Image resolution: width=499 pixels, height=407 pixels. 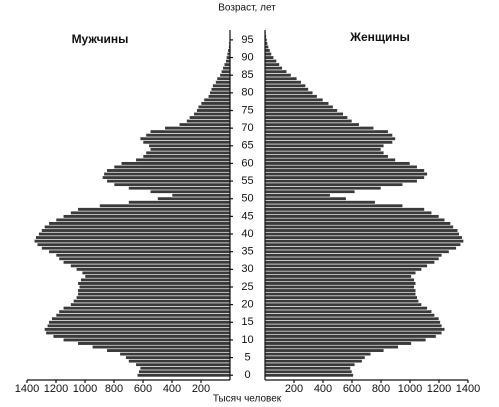 I want to click on y-tick-label: 90, so click(x=247, y=57).